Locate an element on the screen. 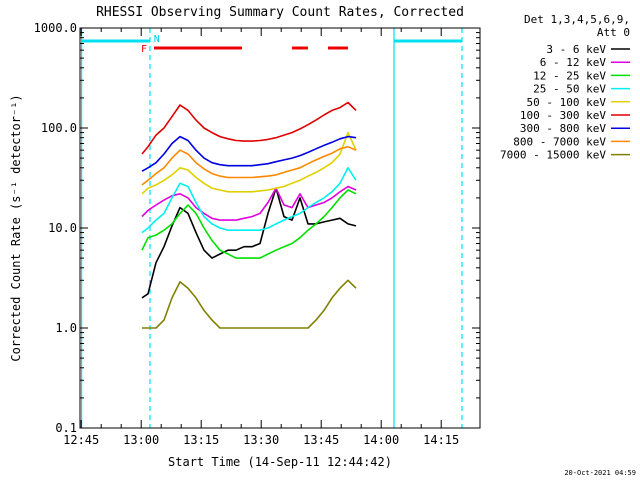 This screenshot has width=640, height=480. y-tick-label: 10.0 is located at coordinates (62, 228).